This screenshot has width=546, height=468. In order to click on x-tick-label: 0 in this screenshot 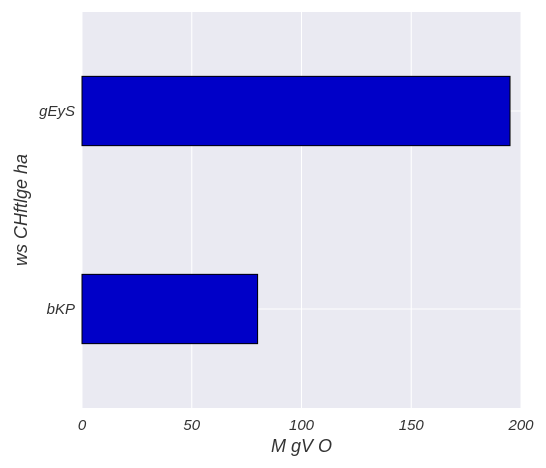, I will do `click(82, 425)`.